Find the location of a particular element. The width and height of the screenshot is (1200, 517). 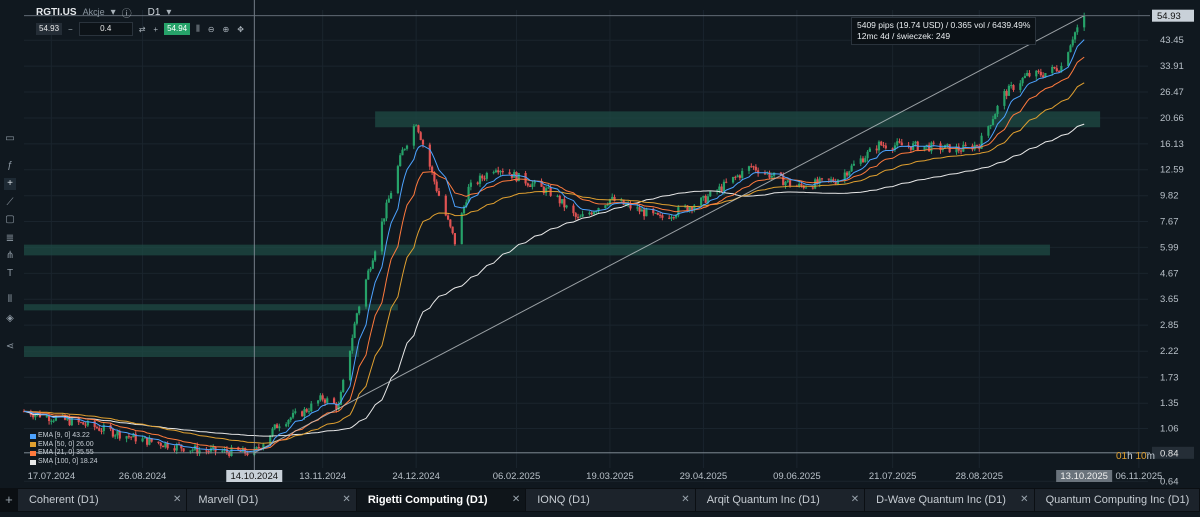

share-icon: ⋖ is located at coordinates (10, 346).